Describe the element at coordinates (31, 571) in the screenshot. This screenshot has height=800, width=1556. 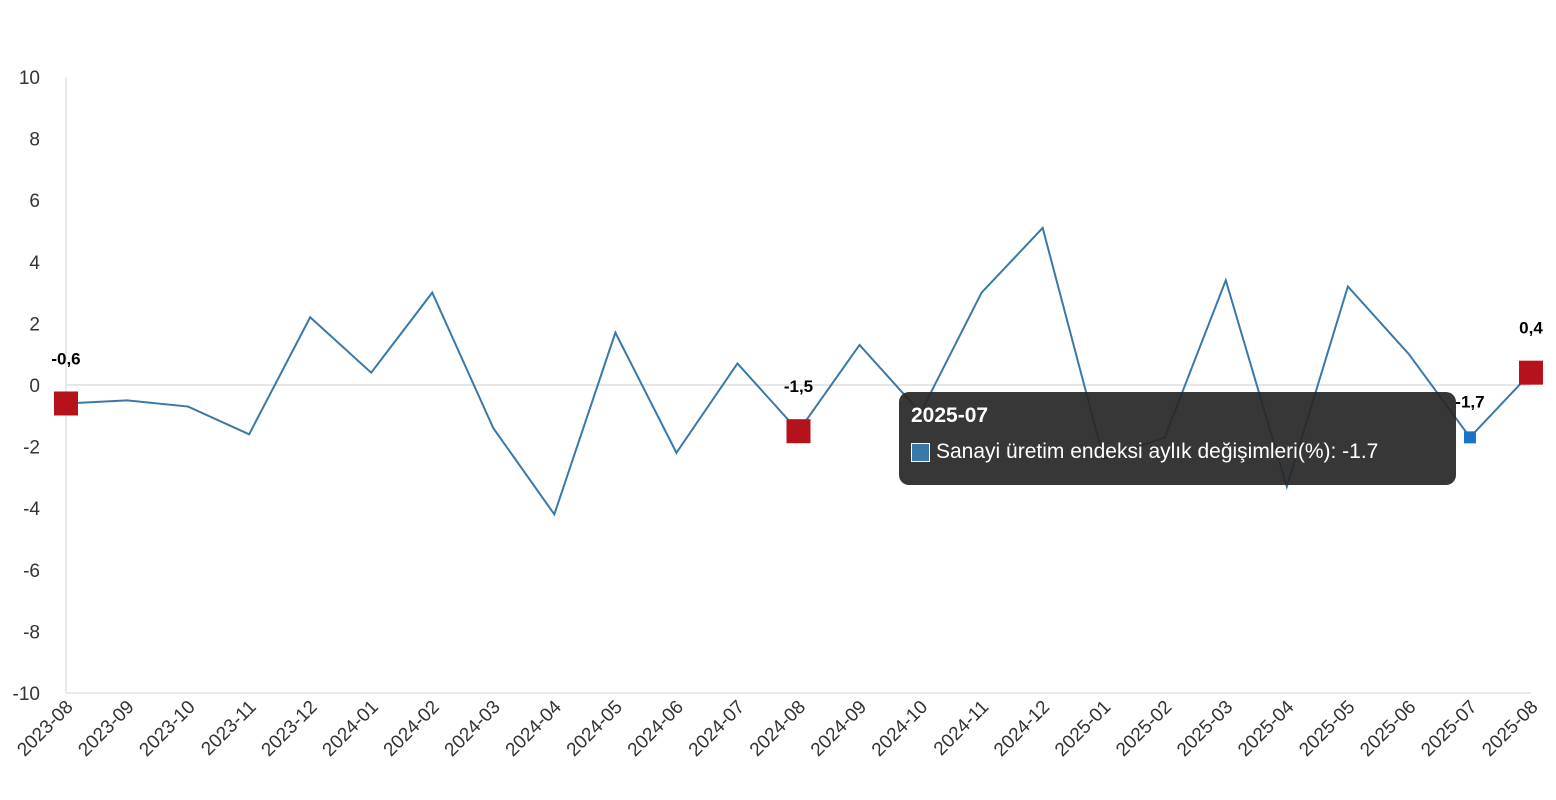
I see `y-tick-label: -6` at that location.